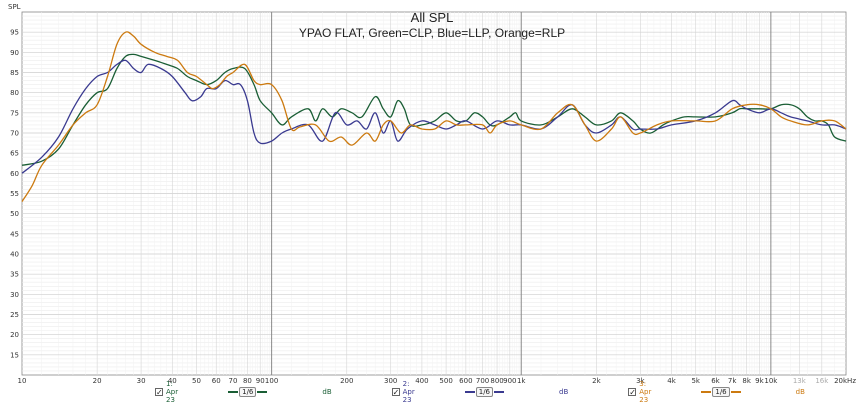 The image size is (857, 404). What do you see at coordinates (14, 93) in the screenshot?
I see `y-tick-label: 80` at bounding box center [14, 93].